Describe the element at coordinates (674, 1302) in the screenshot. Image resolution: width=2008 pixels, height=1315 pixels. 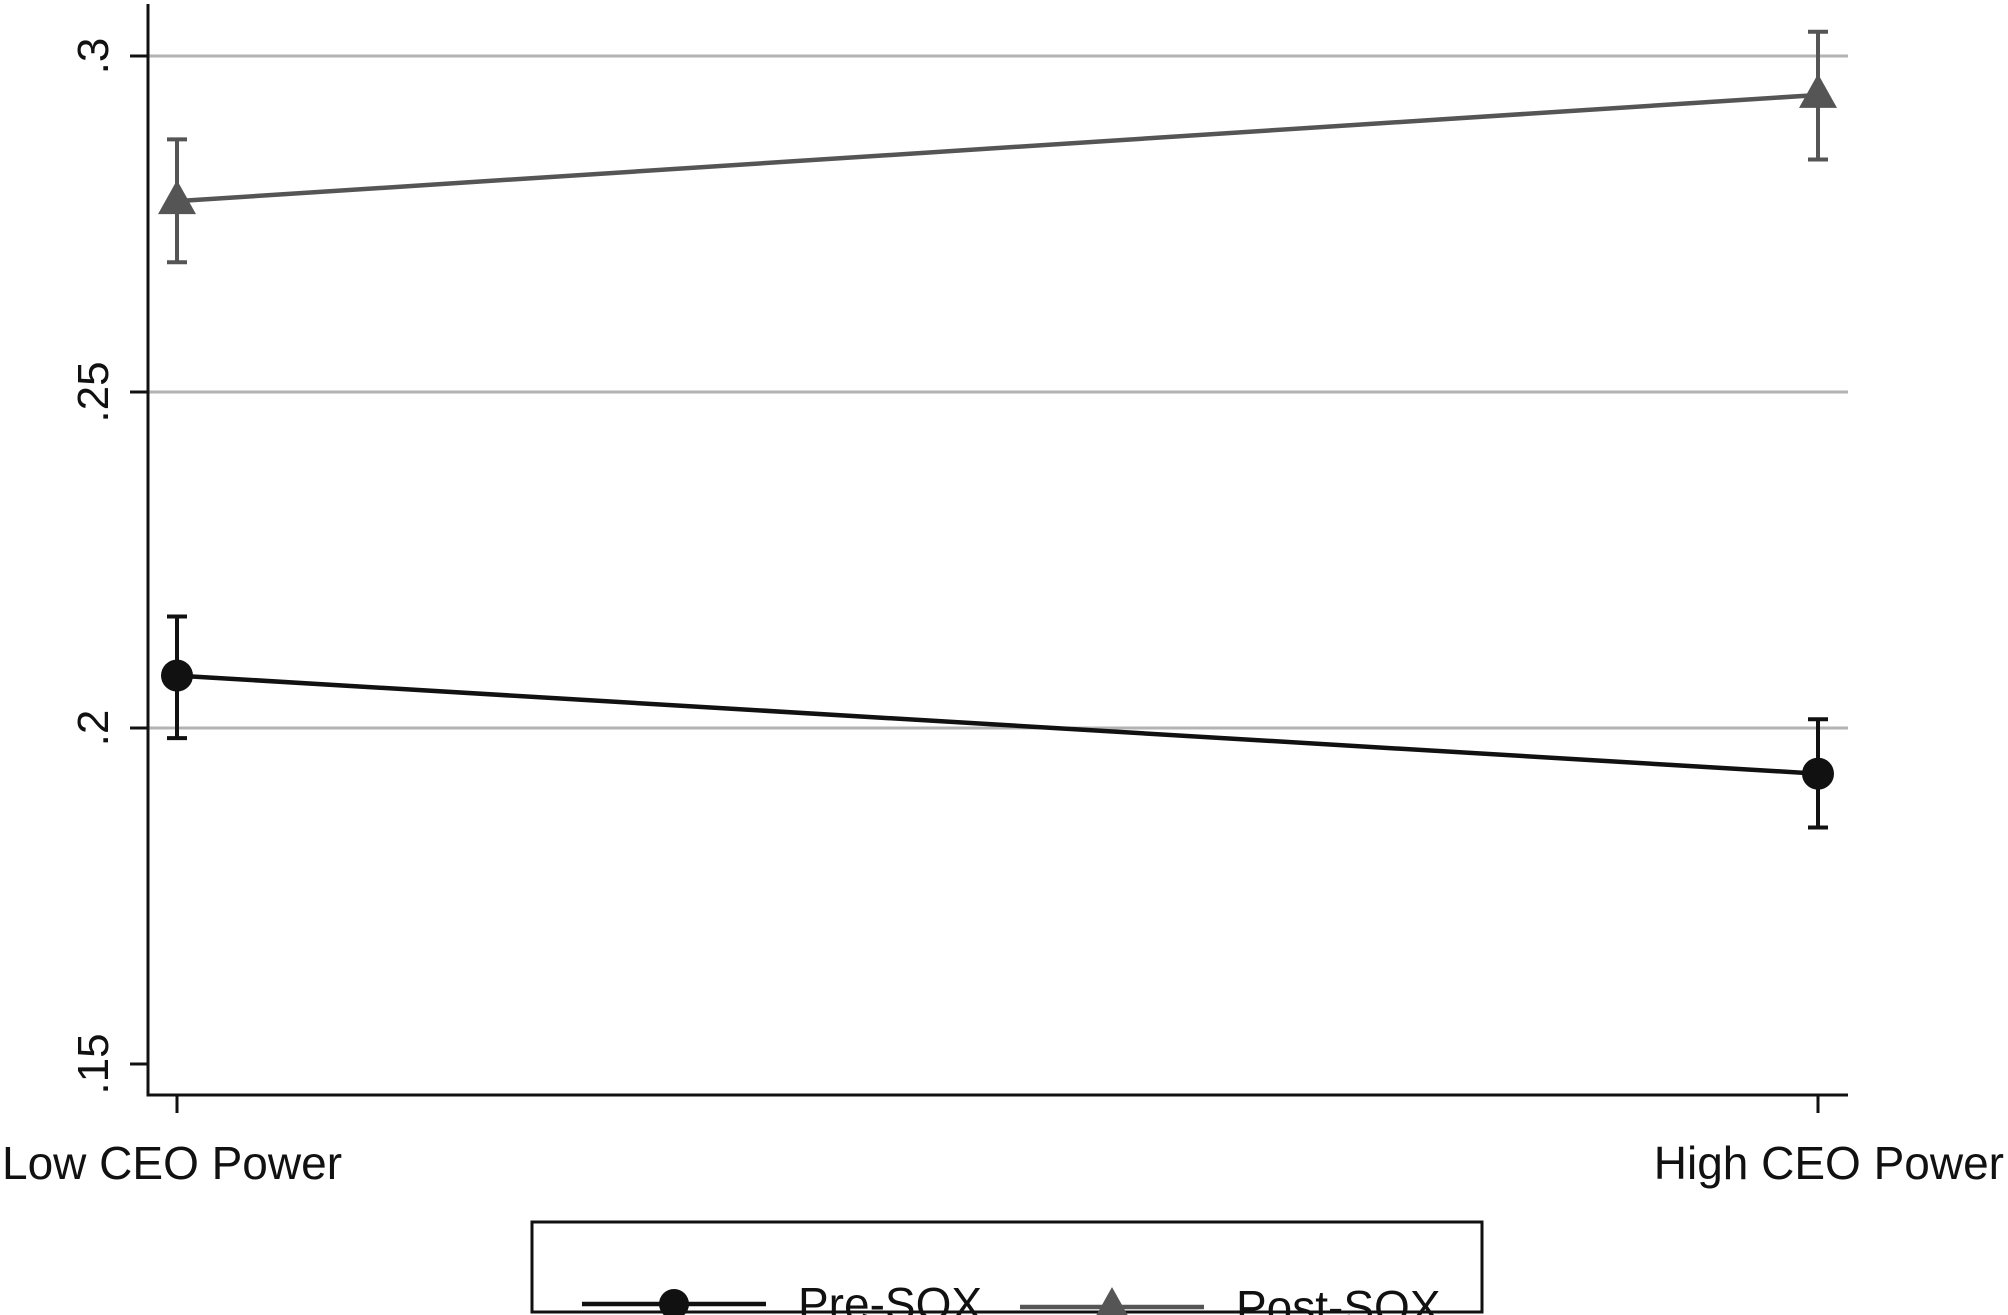
I see `legend-marker-circle` at that location.